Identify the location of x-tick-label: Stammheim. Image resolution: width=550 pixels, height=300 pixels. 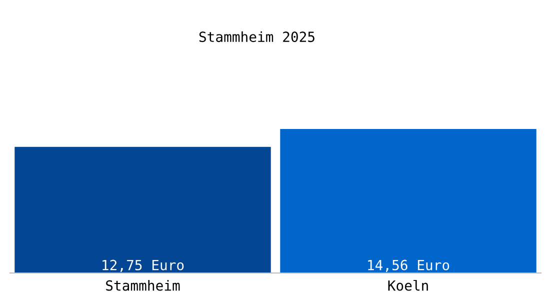
(143, 285).